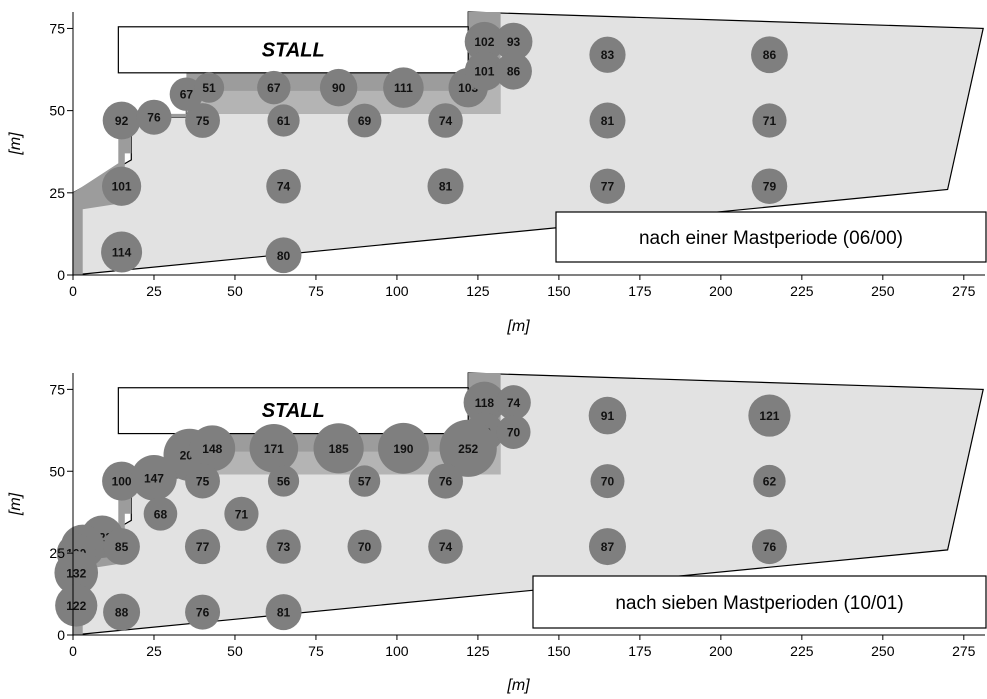  I want to click on data-point-label: 90, so click(339, 88).